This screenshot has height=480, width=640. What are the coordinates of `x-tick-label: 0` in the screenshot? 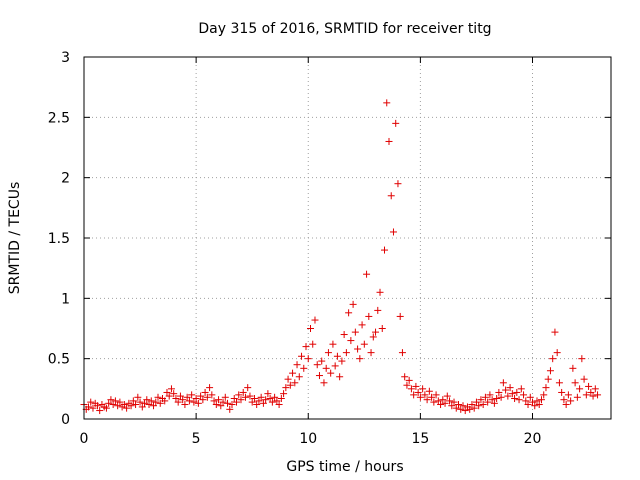 It's located at (84, 439).